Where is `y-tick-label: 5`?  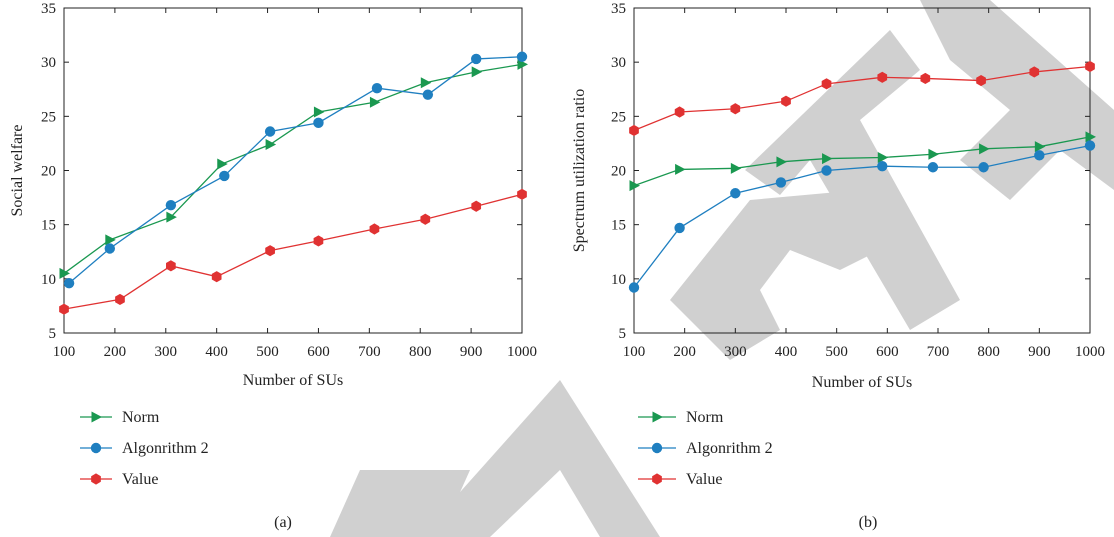 y-tick-label: 5 is located at coordinates (53, 334).